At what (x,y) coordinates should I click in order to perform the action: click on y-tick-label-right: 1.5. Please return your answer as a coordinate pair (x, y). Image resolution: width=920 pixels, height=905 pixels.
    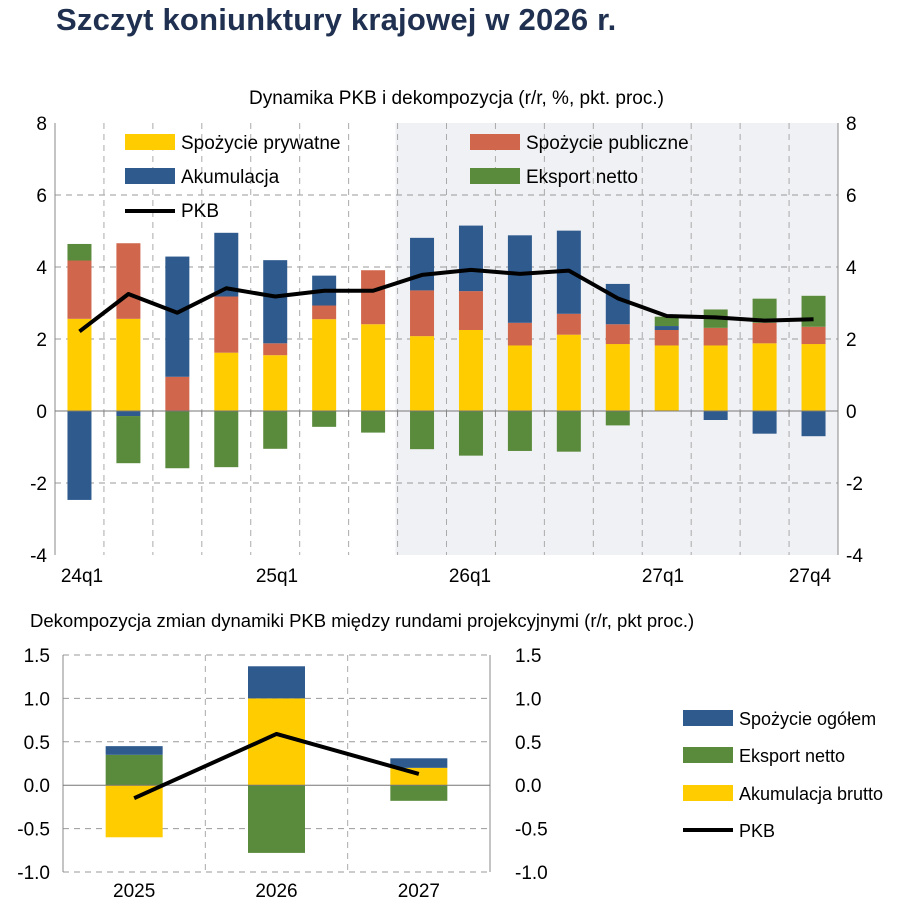
    Looking at the image, I should click on (528, 656).